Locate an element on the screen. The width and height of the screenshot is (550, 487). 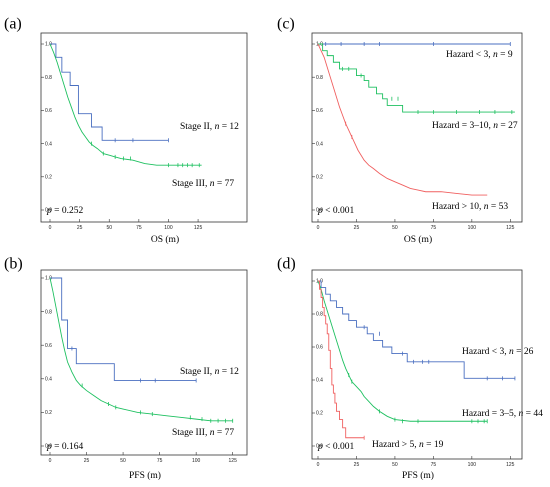
y-tick-label-a: 1.0 is located at coordinates (48, 45).